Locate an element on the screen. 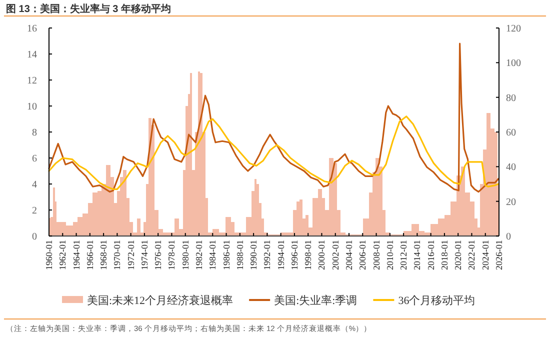  legend-label: 36个月移动平均 is located at coordinates (437, 301).